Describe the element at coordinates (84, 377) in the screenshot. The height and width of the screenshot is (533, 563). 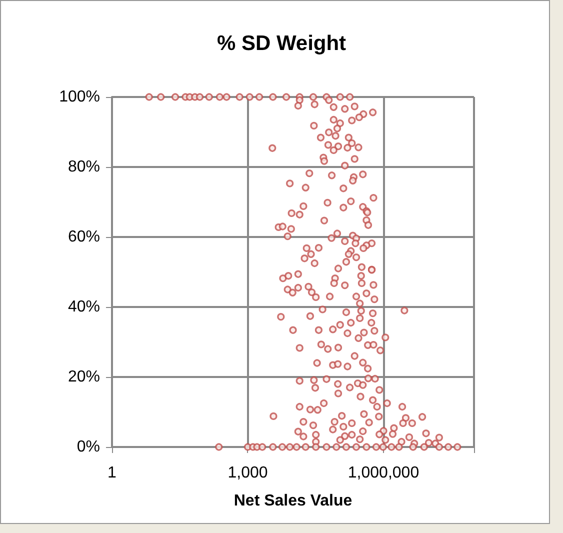
I see `y-tick-label: 20%` at that location.